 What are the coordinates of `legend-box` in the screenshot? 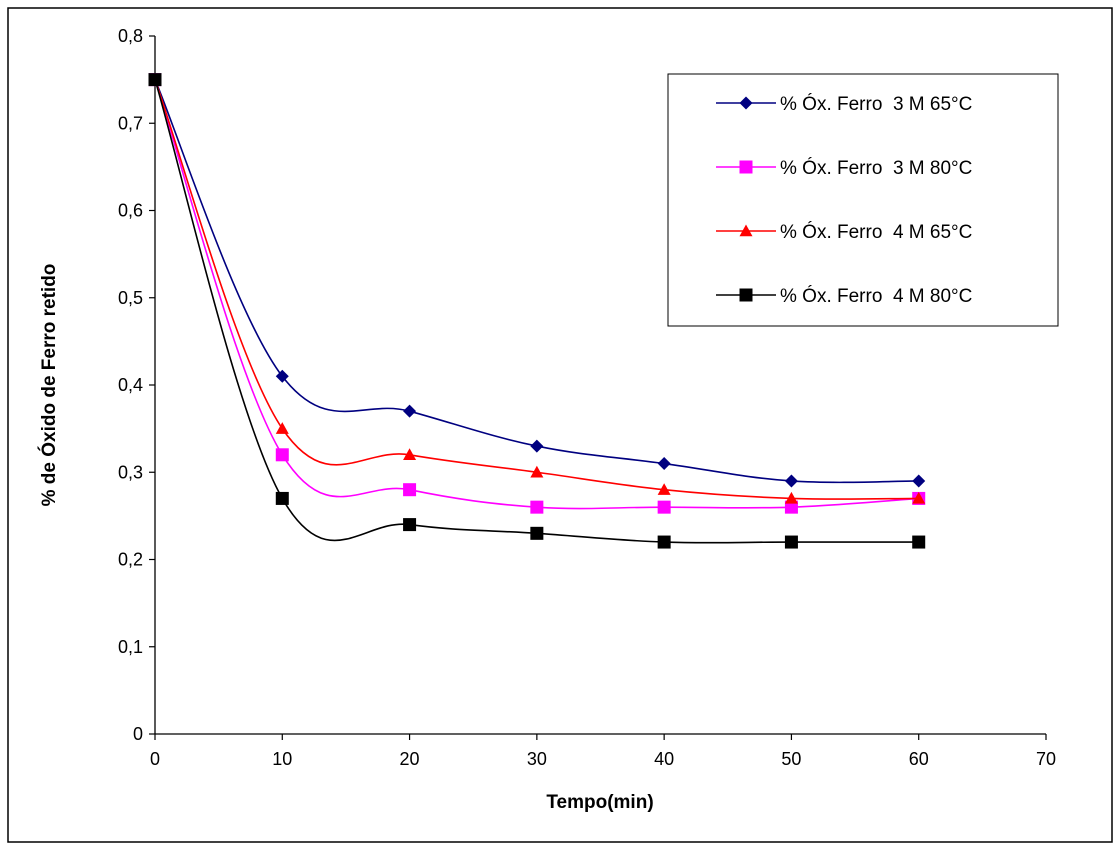 It's located at (863, 200).